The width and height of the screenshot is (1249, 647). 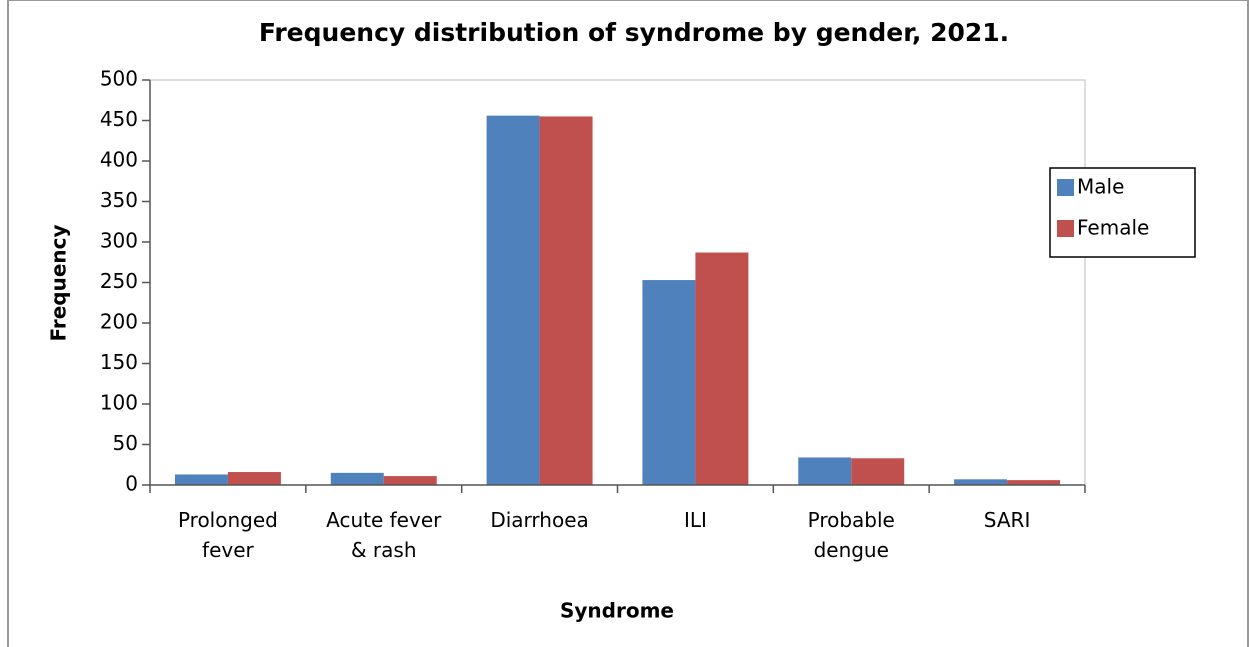 I want to click on x-tick-label: Prolonged fever, so click(x=227, y=535).